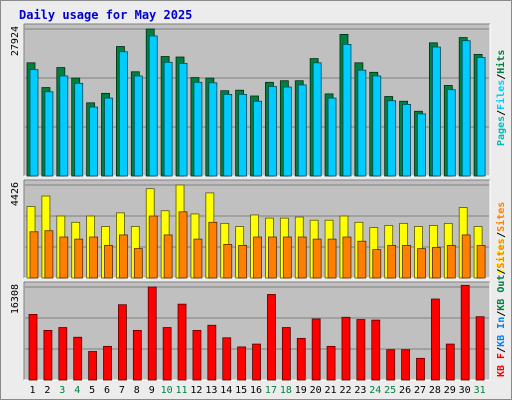 This screenshot has height=400, width=512. Describe the element at coordinates (92, 390) in the screenshot. I see `x-tick-label-5: 5` at that location.